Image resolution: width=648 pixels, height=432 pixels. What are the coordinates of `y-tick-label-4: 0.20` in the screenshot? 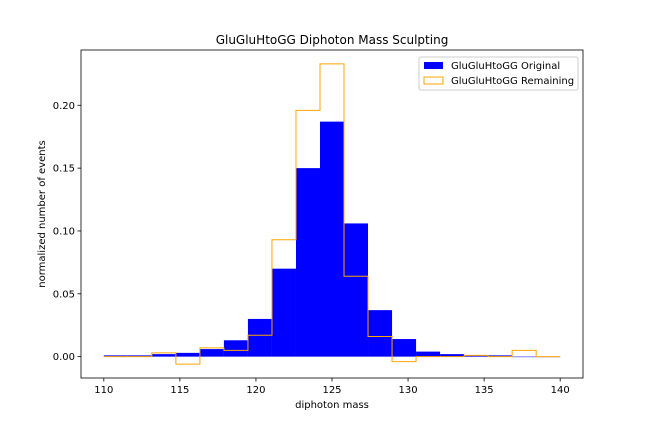 It's located at (64, 106).